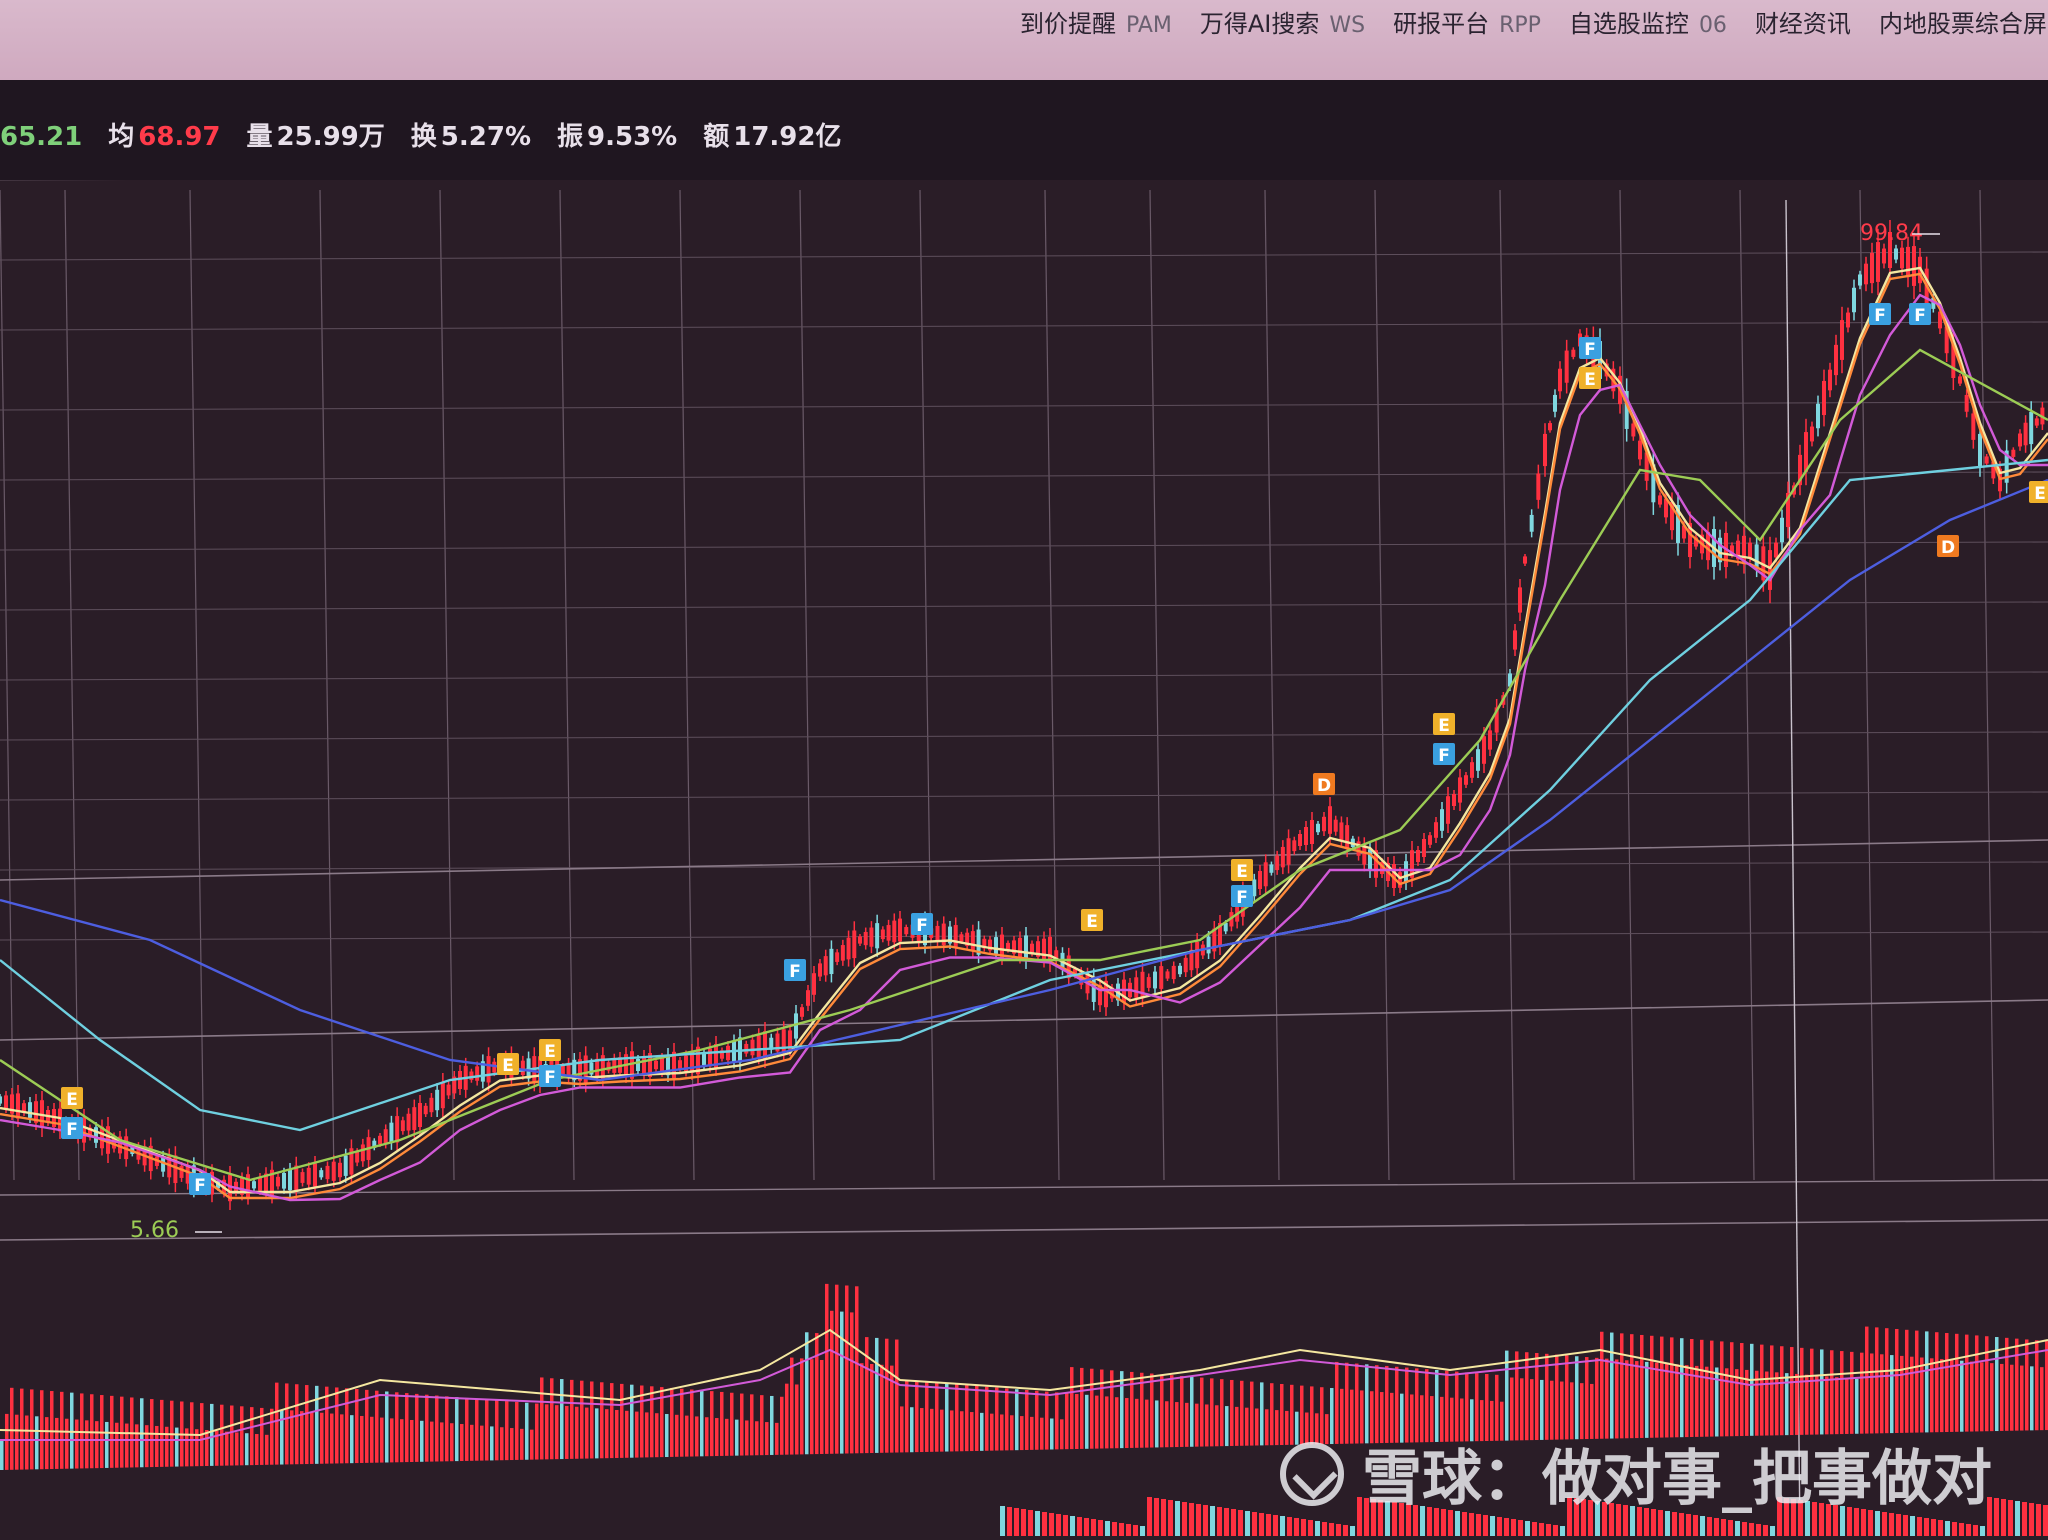  Describe the element at coordinates (1648, 21) in the screenshot. I see `nav-item-3: 自选股监控 06` at that location.